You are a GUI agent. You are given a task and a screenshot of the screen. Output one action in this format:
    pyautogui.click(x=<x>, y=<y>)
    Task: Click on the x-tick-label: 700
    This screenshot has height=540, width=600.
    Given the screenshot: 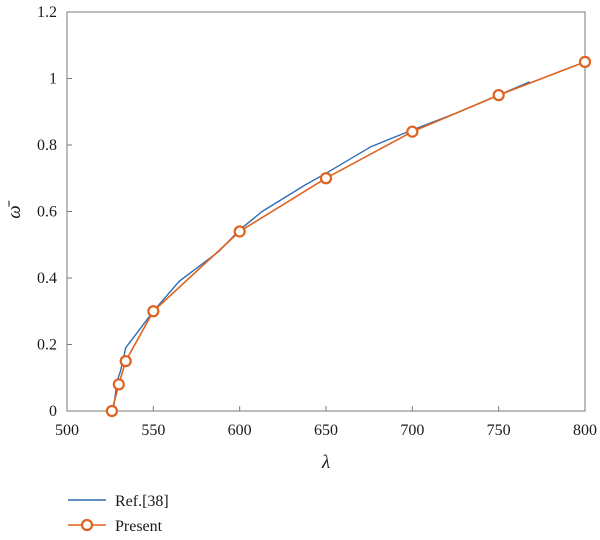 What is the action you would take?
    pyautogui.click(x=412, y=430)
    